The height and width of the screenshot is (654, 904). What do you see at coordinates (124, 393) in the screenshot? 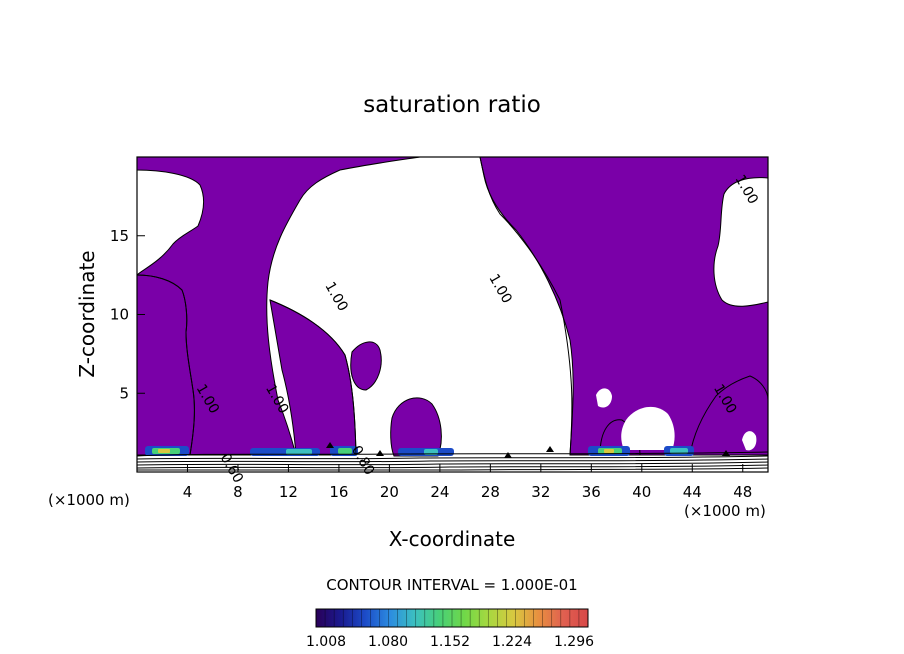
I see `y-tick-label: 5` at bounding box center [124, 393].